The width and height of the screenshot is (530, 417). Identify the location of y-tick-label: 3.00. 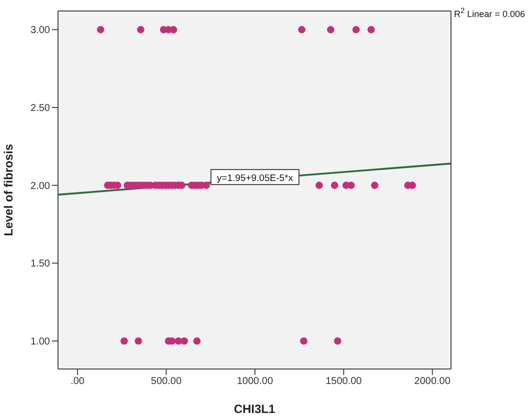
(40, 30).